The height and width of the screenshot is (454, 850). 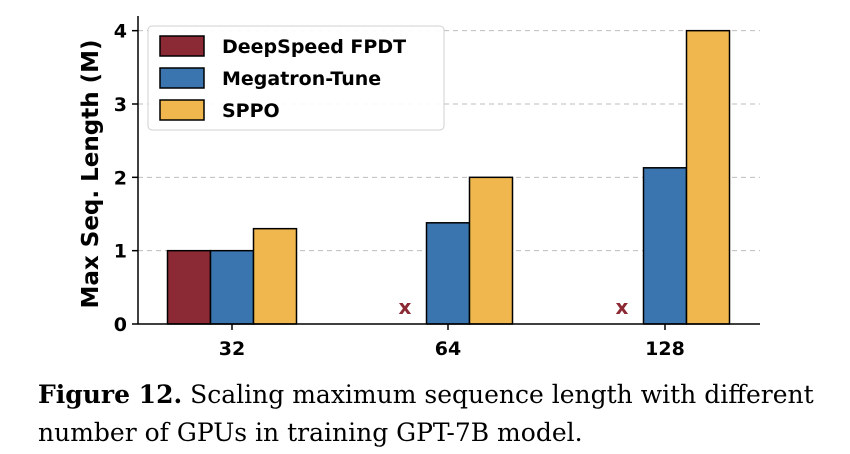 I want to click on y-tick-label: 0, so click(x=120, y=325).